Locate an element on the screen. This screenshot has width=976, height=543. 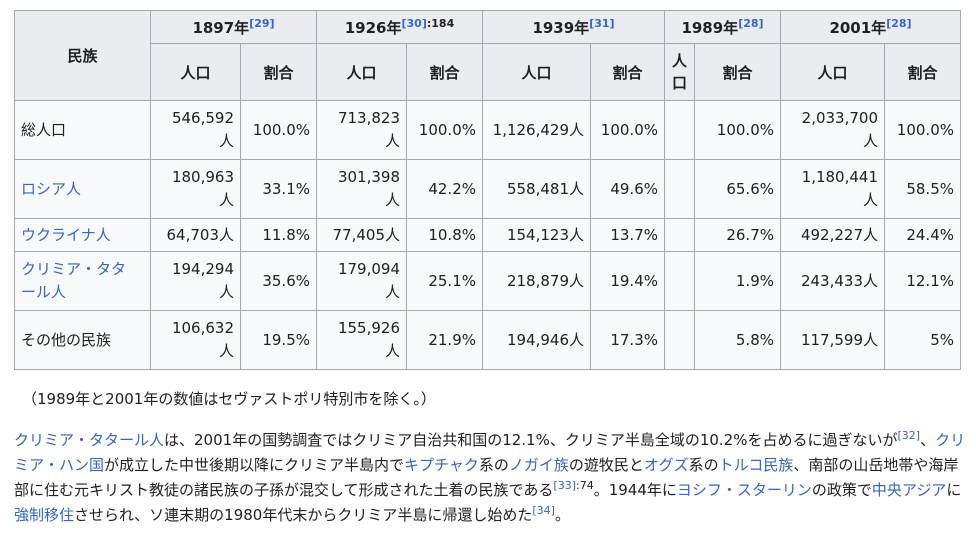
share-cell: 12.1% is located at coordinates (922, 281).